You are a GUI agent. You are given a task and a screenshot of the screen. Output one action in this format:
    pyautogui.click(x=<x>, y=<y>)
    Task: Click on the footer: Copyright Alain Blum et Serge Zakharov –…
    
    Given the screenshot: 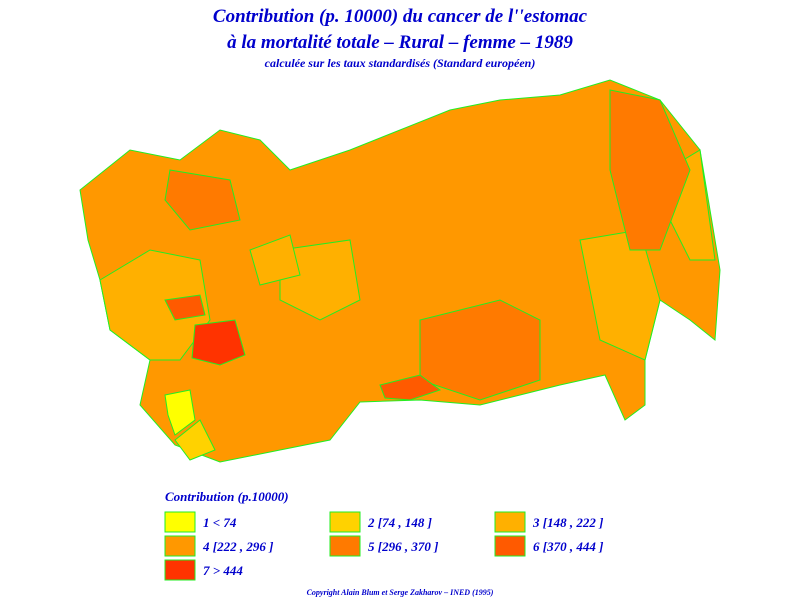 What is the action you would take?
    pyautogui.click(x=400, y=592)
    